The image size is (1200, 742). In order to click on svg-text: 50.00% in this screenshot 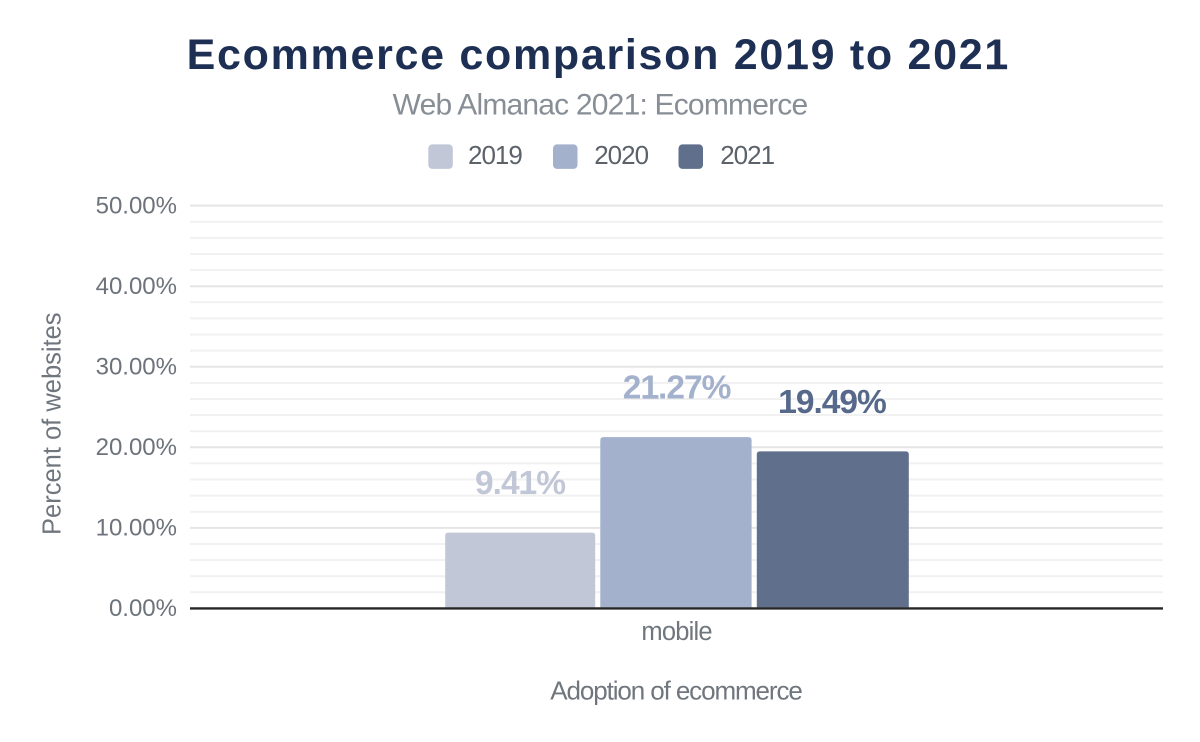, I will do `click(136, 205)`.